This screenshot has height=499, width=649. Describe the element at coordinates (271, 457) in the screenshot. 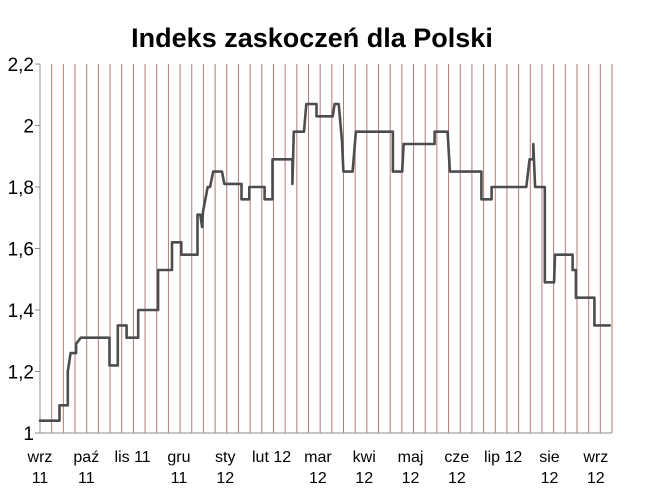

I see `x-tick-label: lut 12` at that location.